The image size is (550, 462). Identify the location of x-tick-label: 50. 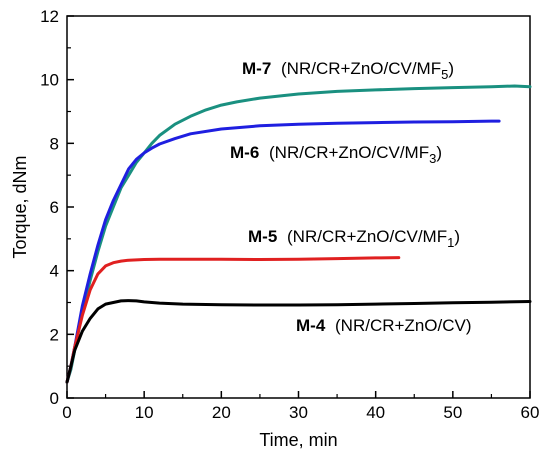
(452, 412).